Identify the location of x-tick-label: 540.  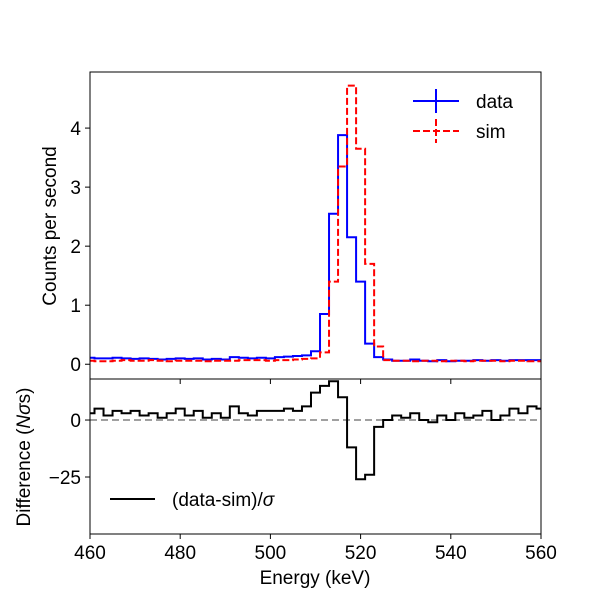
(451, 553).